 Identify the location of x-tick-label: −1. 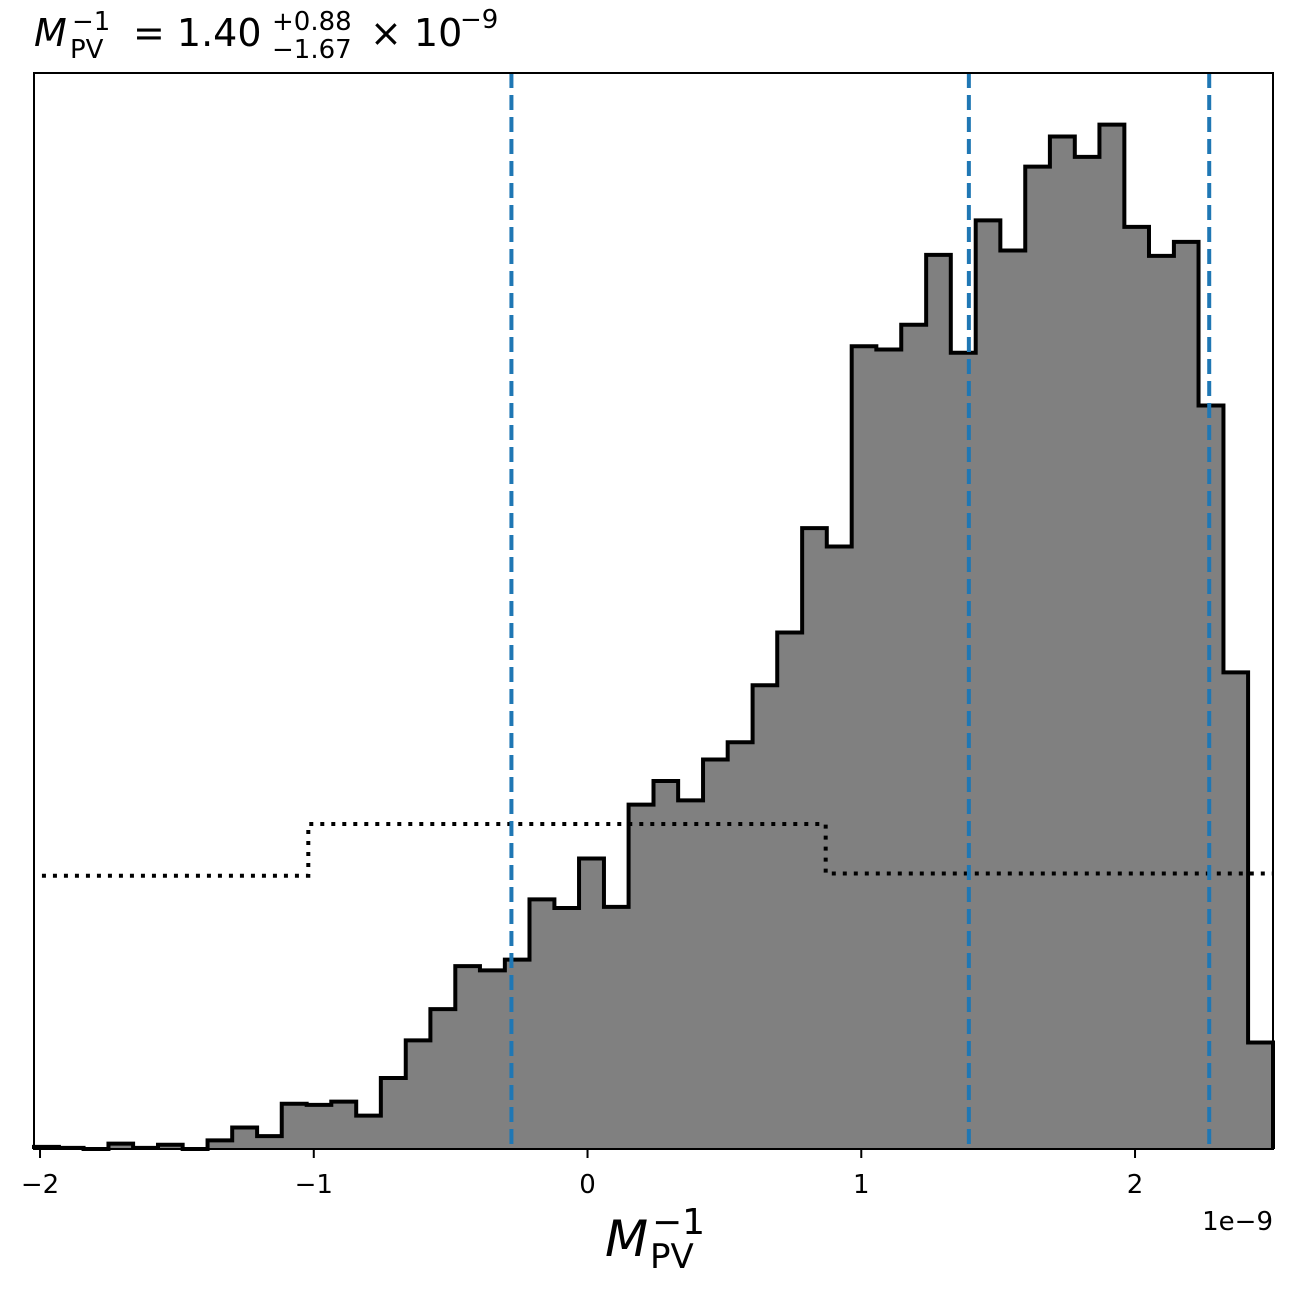
(314, 1185).